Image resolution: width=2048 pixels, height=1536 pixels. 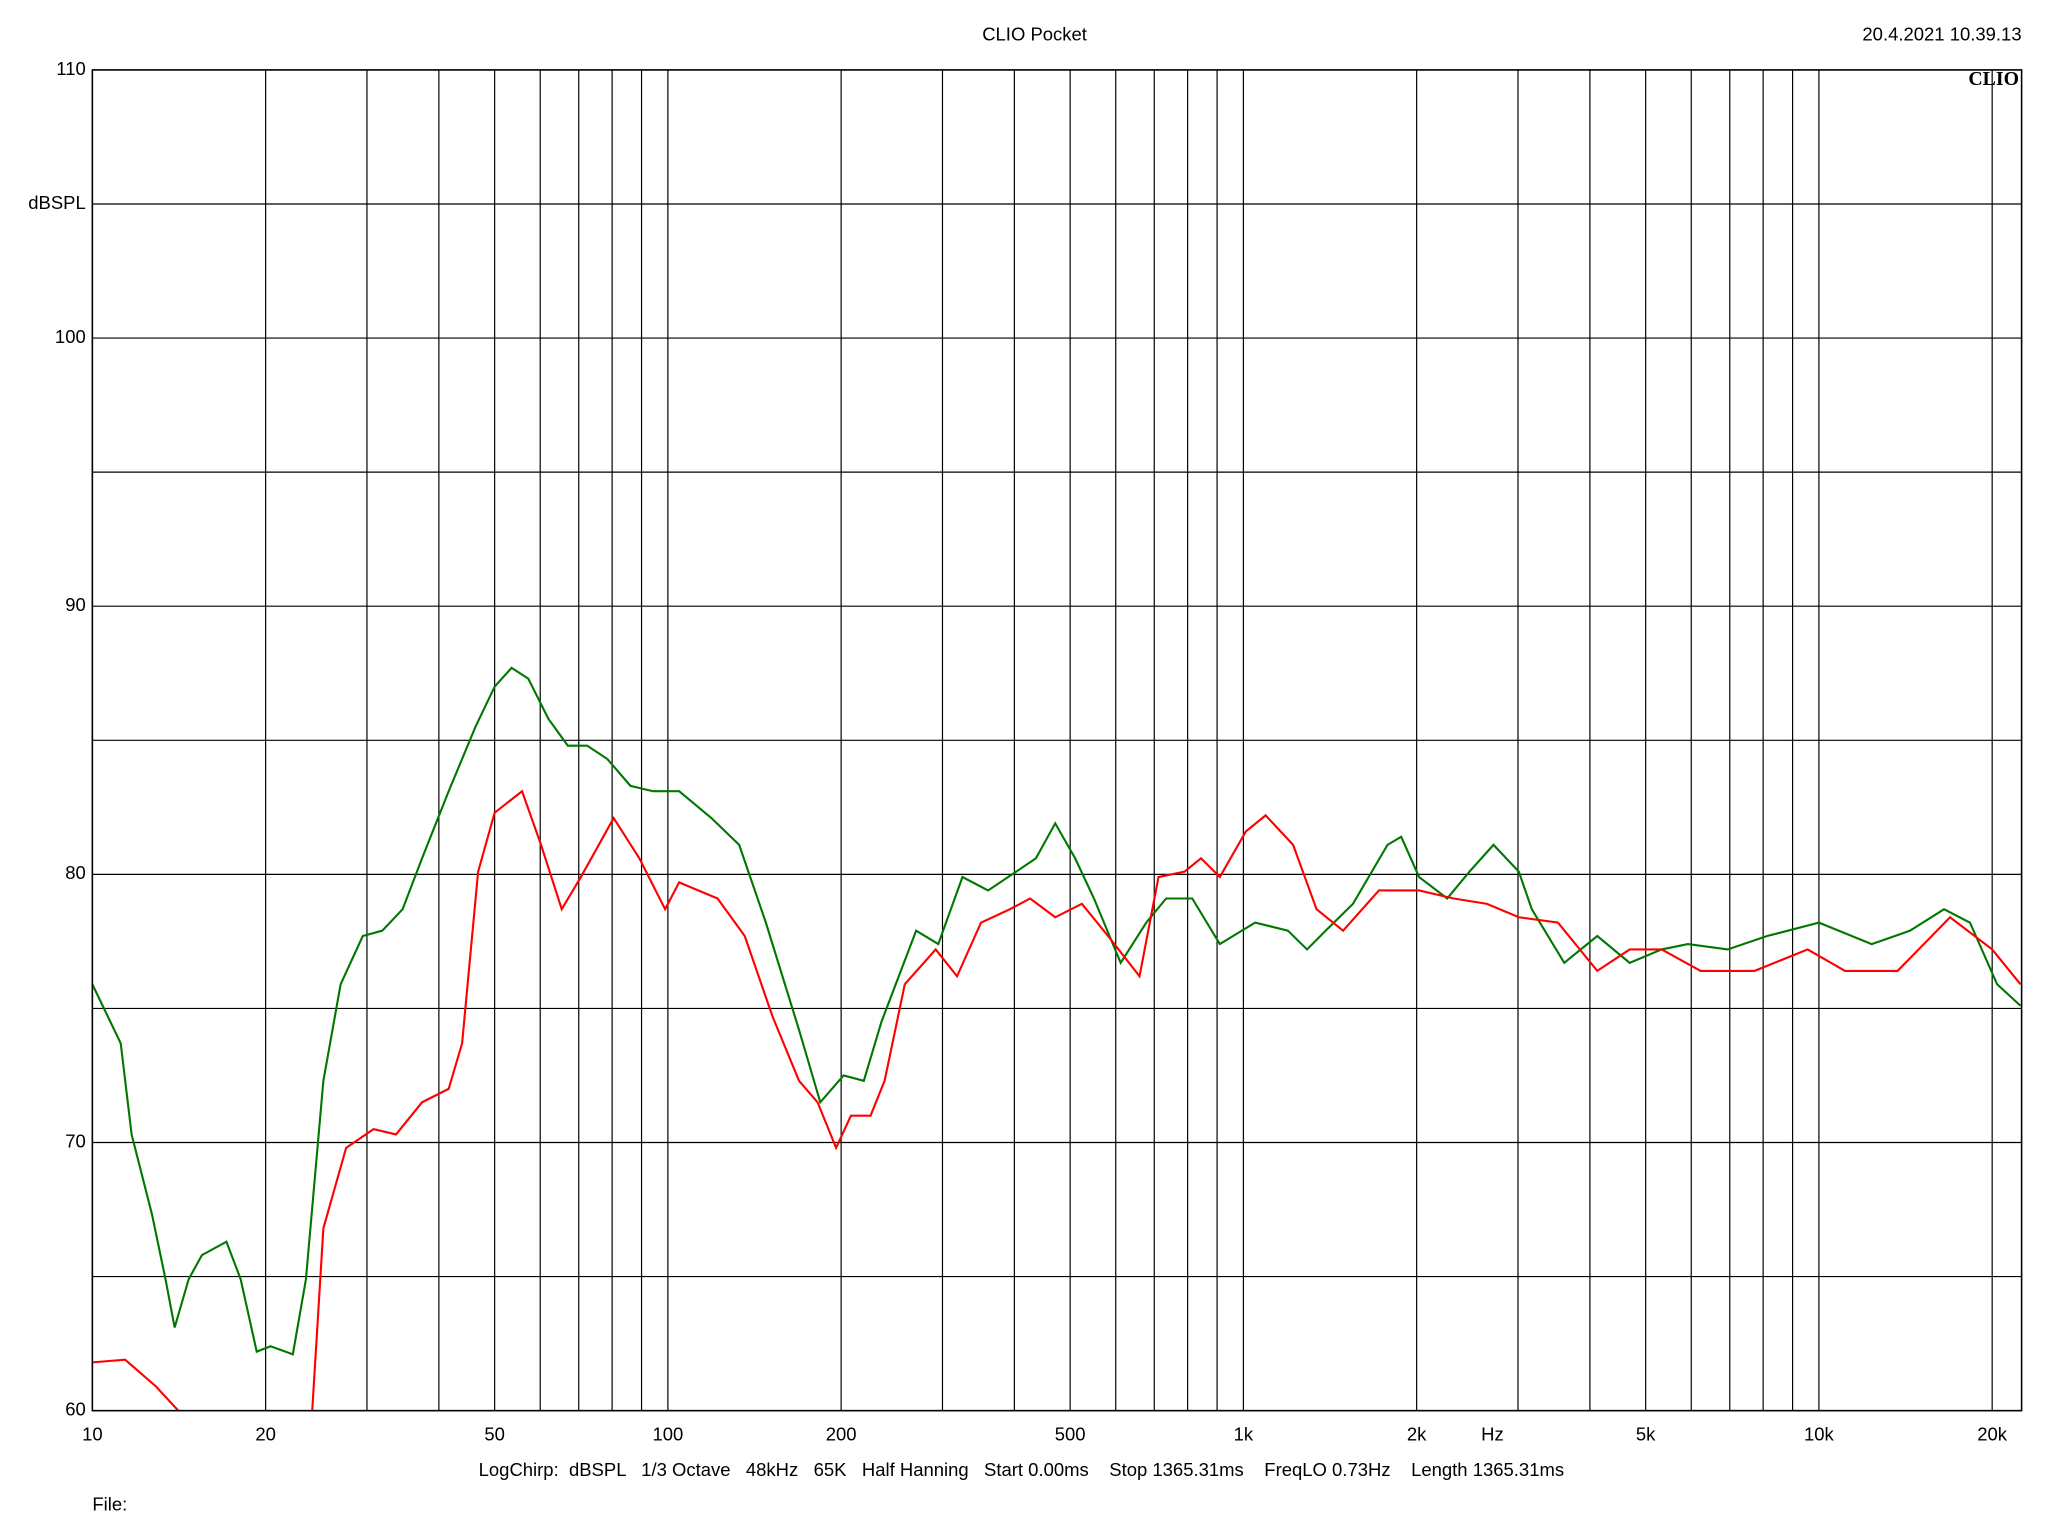 What do you see at coordinates (75, 872) in the screenshot?
I see `y-tick-label: 80` at bounding box center [75, 872].